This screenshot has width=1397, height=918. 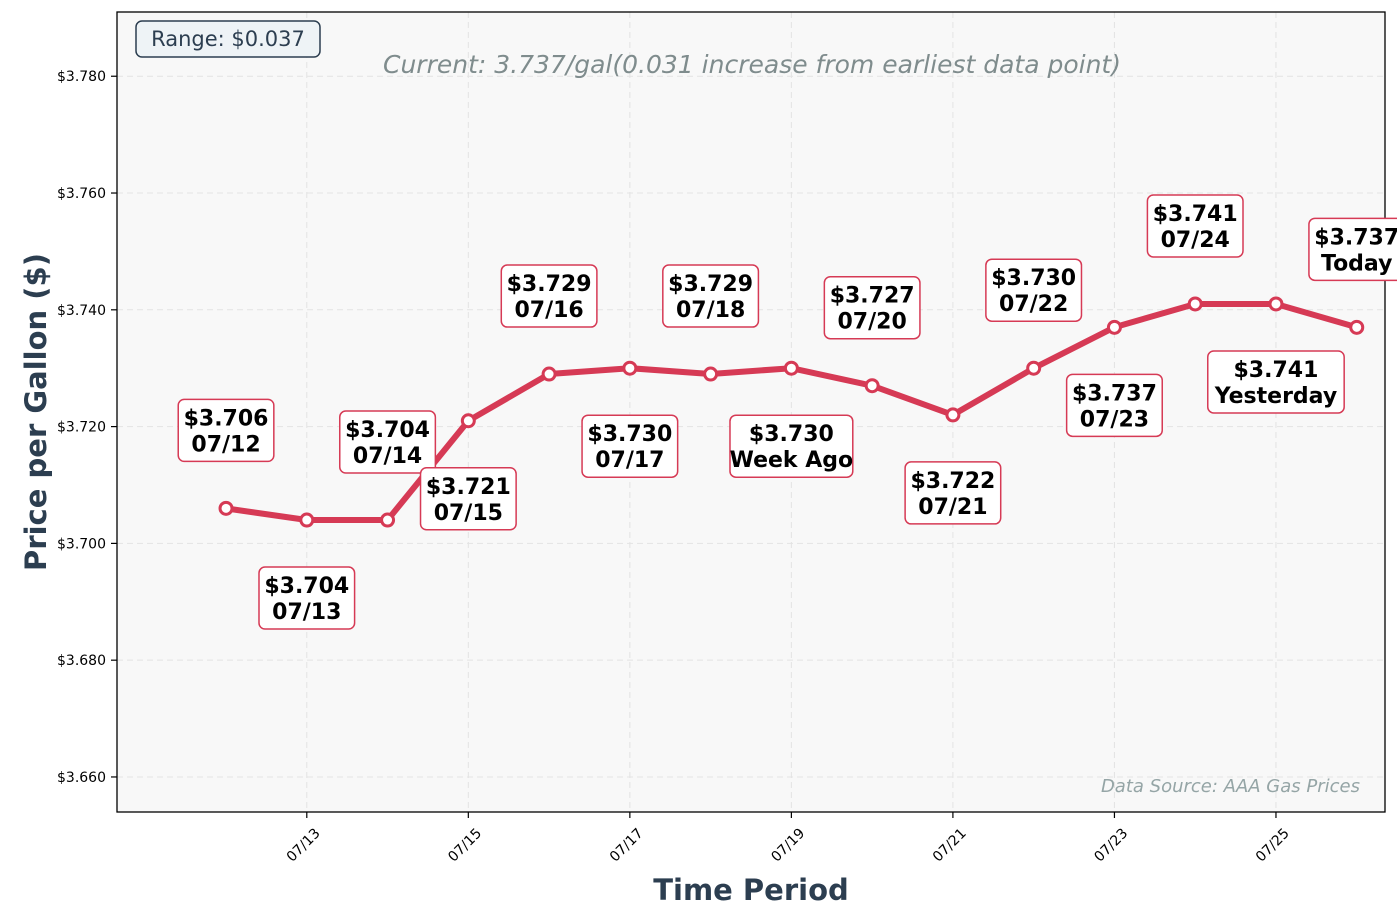 What do you see at coordinates (306, 612) in the screenshot?
I see `data-label-date: 07/13` at bounding box center [306, 612].